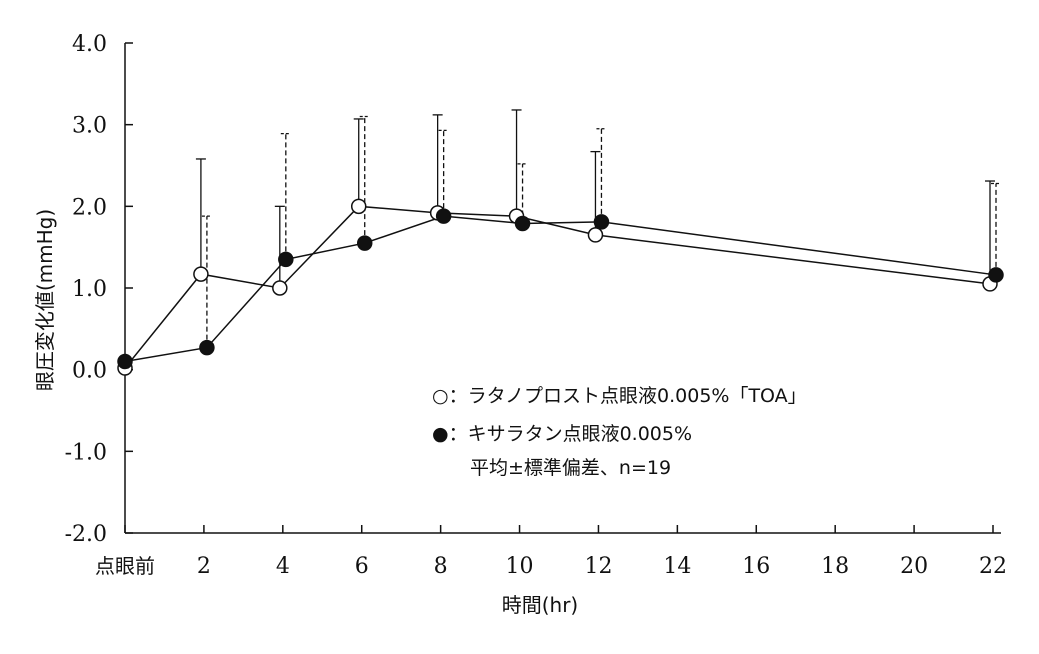  What do you see at coordinates (362, 566) in the screenshot?
I see `x-tick-label: 6` at bounding box center [362, 566].